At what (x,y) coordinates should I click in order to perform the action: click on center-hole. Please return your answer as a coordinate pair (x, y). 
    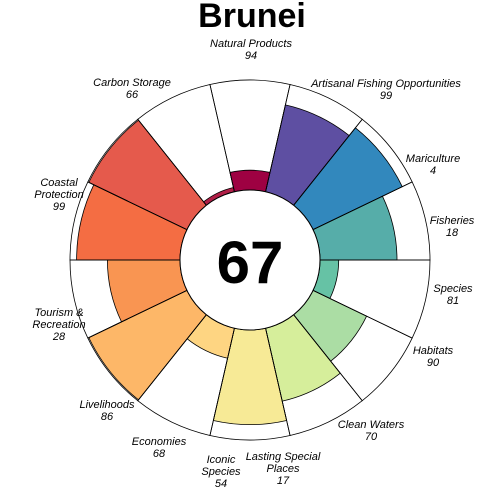
    Looking at the image, I should click on (250, 260).